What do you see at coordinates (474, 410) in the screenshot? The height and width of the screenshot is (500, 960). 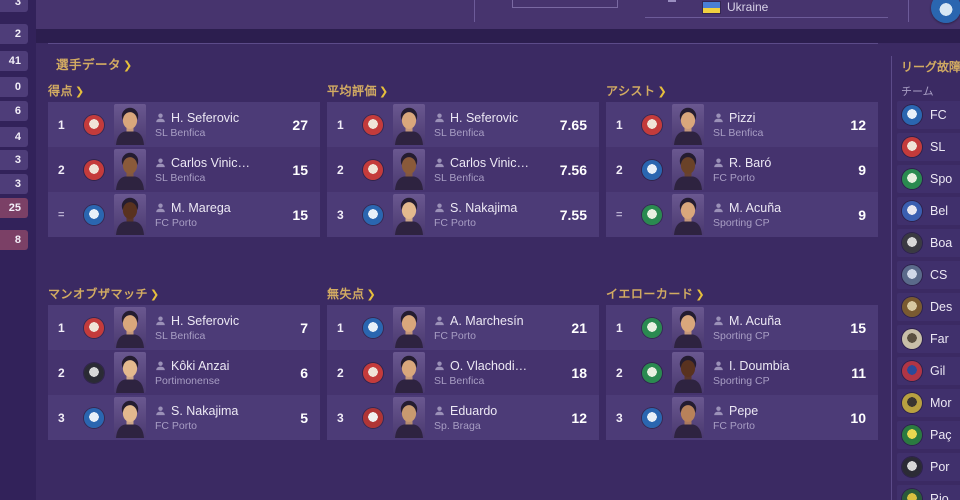 I see `player-name: Eduardo` at bounding box center [474, 410].